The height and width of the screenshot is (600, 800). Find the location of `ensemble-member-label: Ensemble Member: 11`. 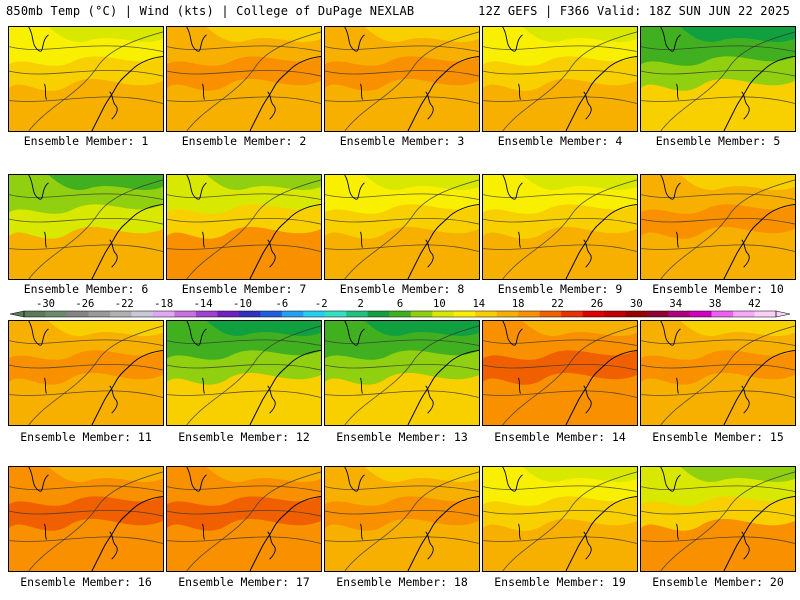

ensemble-member-label: Ensemble Member: 11 is located at coordinates (86, 437).